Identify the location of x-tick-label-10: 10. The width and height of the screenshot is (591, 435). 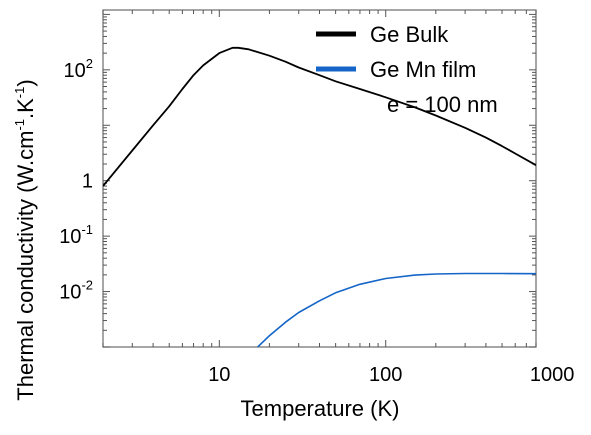
(219, 375).